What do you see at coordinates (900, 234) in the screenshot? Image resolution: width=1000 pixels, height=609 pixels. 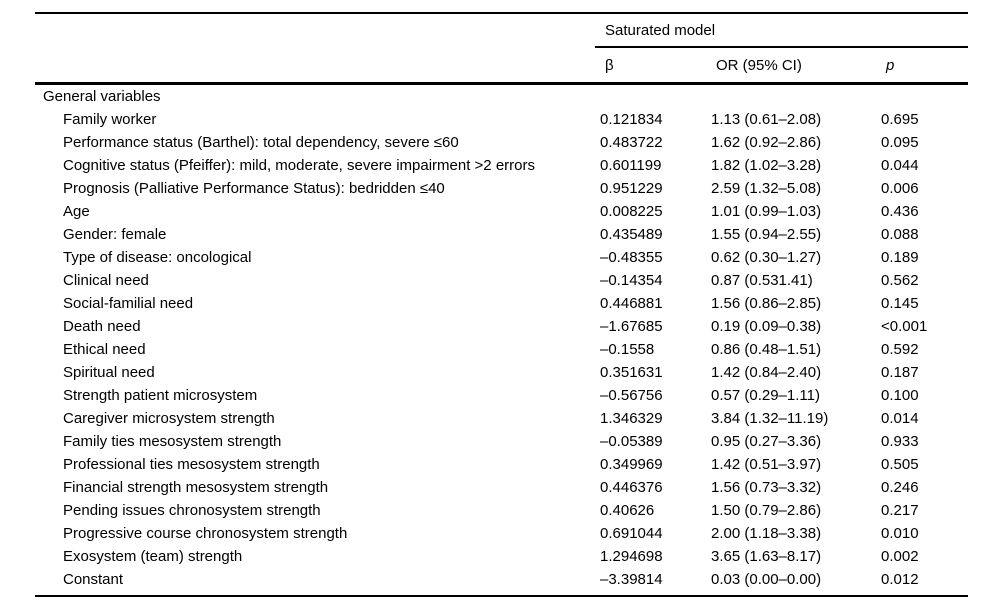 I see `p-value: 0.088` at bounding box center [900, 234].